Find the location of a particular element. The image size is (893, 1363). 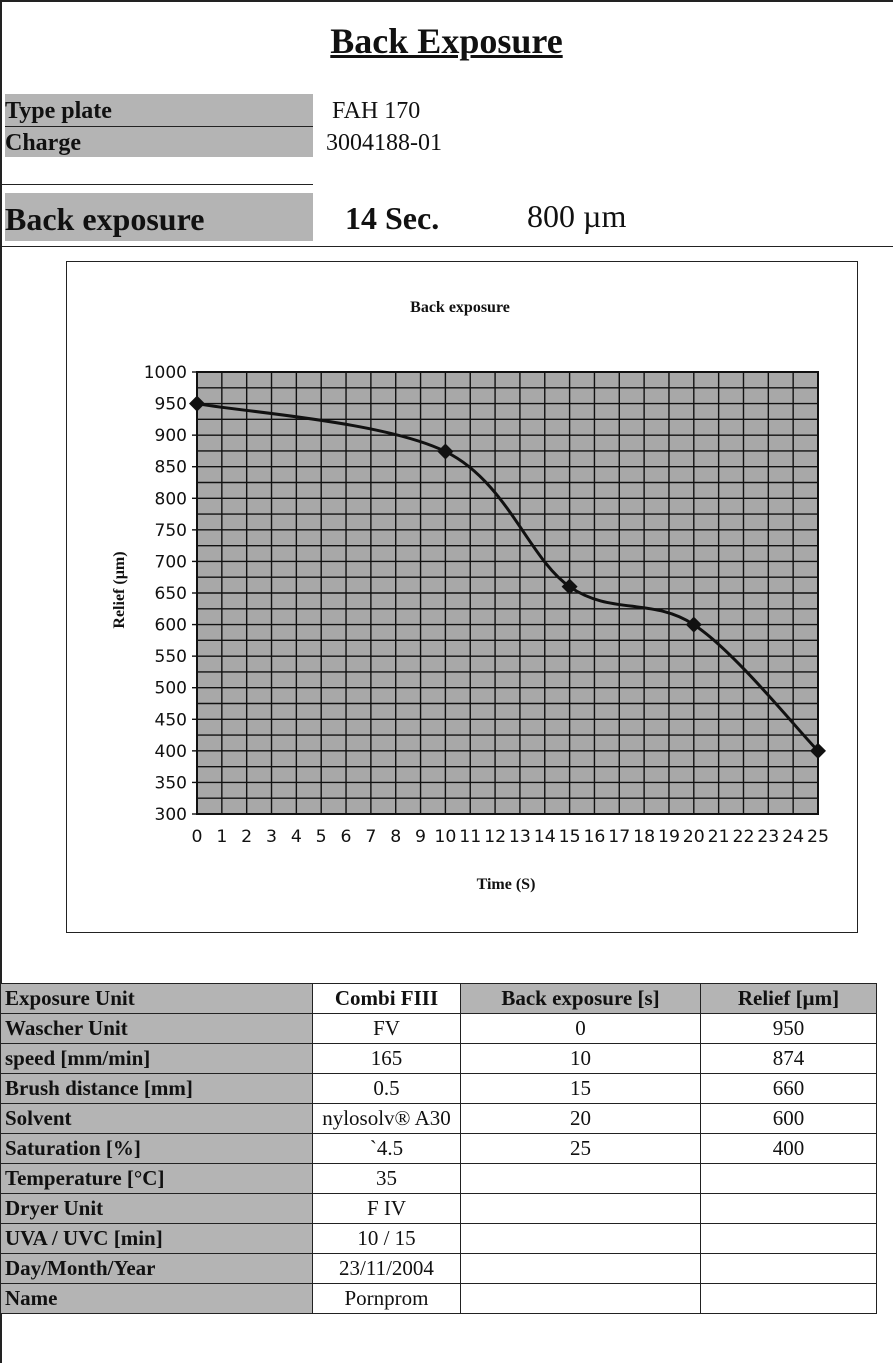

y-tick-label: 400 is located at coordinates (171, 752).